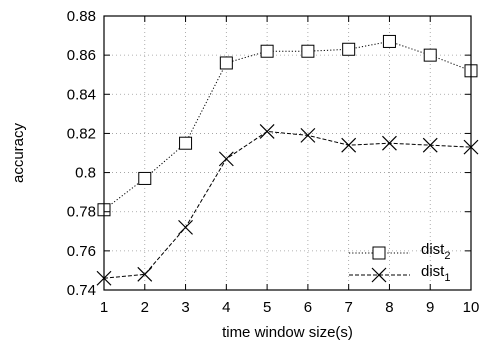 This screenshot has height=345, width=482. Describe the element at coordinates (389, 307) in the screenshot. I see `x-tick-label: 8` at that location.